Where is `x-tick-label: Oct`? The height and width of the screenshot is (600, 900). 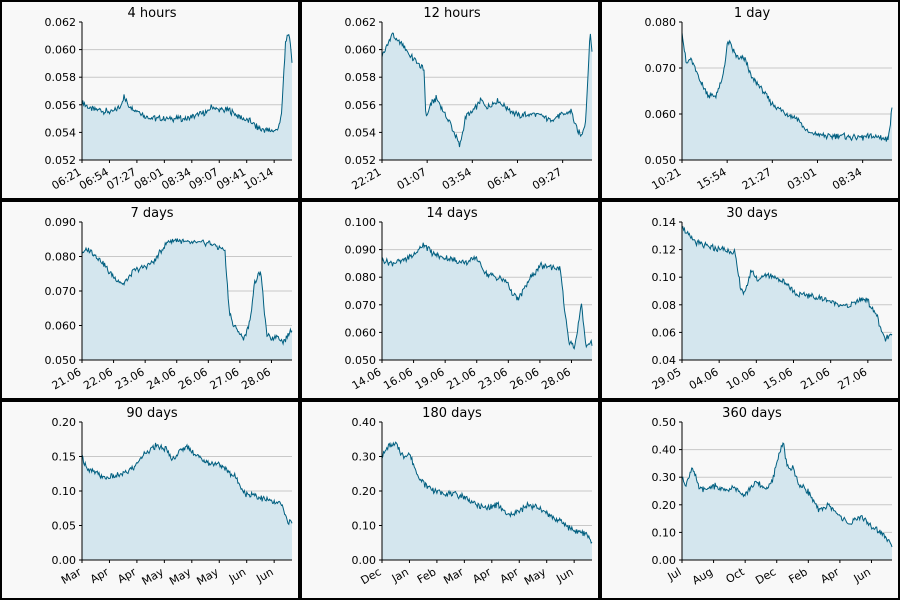
x-tick-label: Oct is located at coordinates (736, 575).